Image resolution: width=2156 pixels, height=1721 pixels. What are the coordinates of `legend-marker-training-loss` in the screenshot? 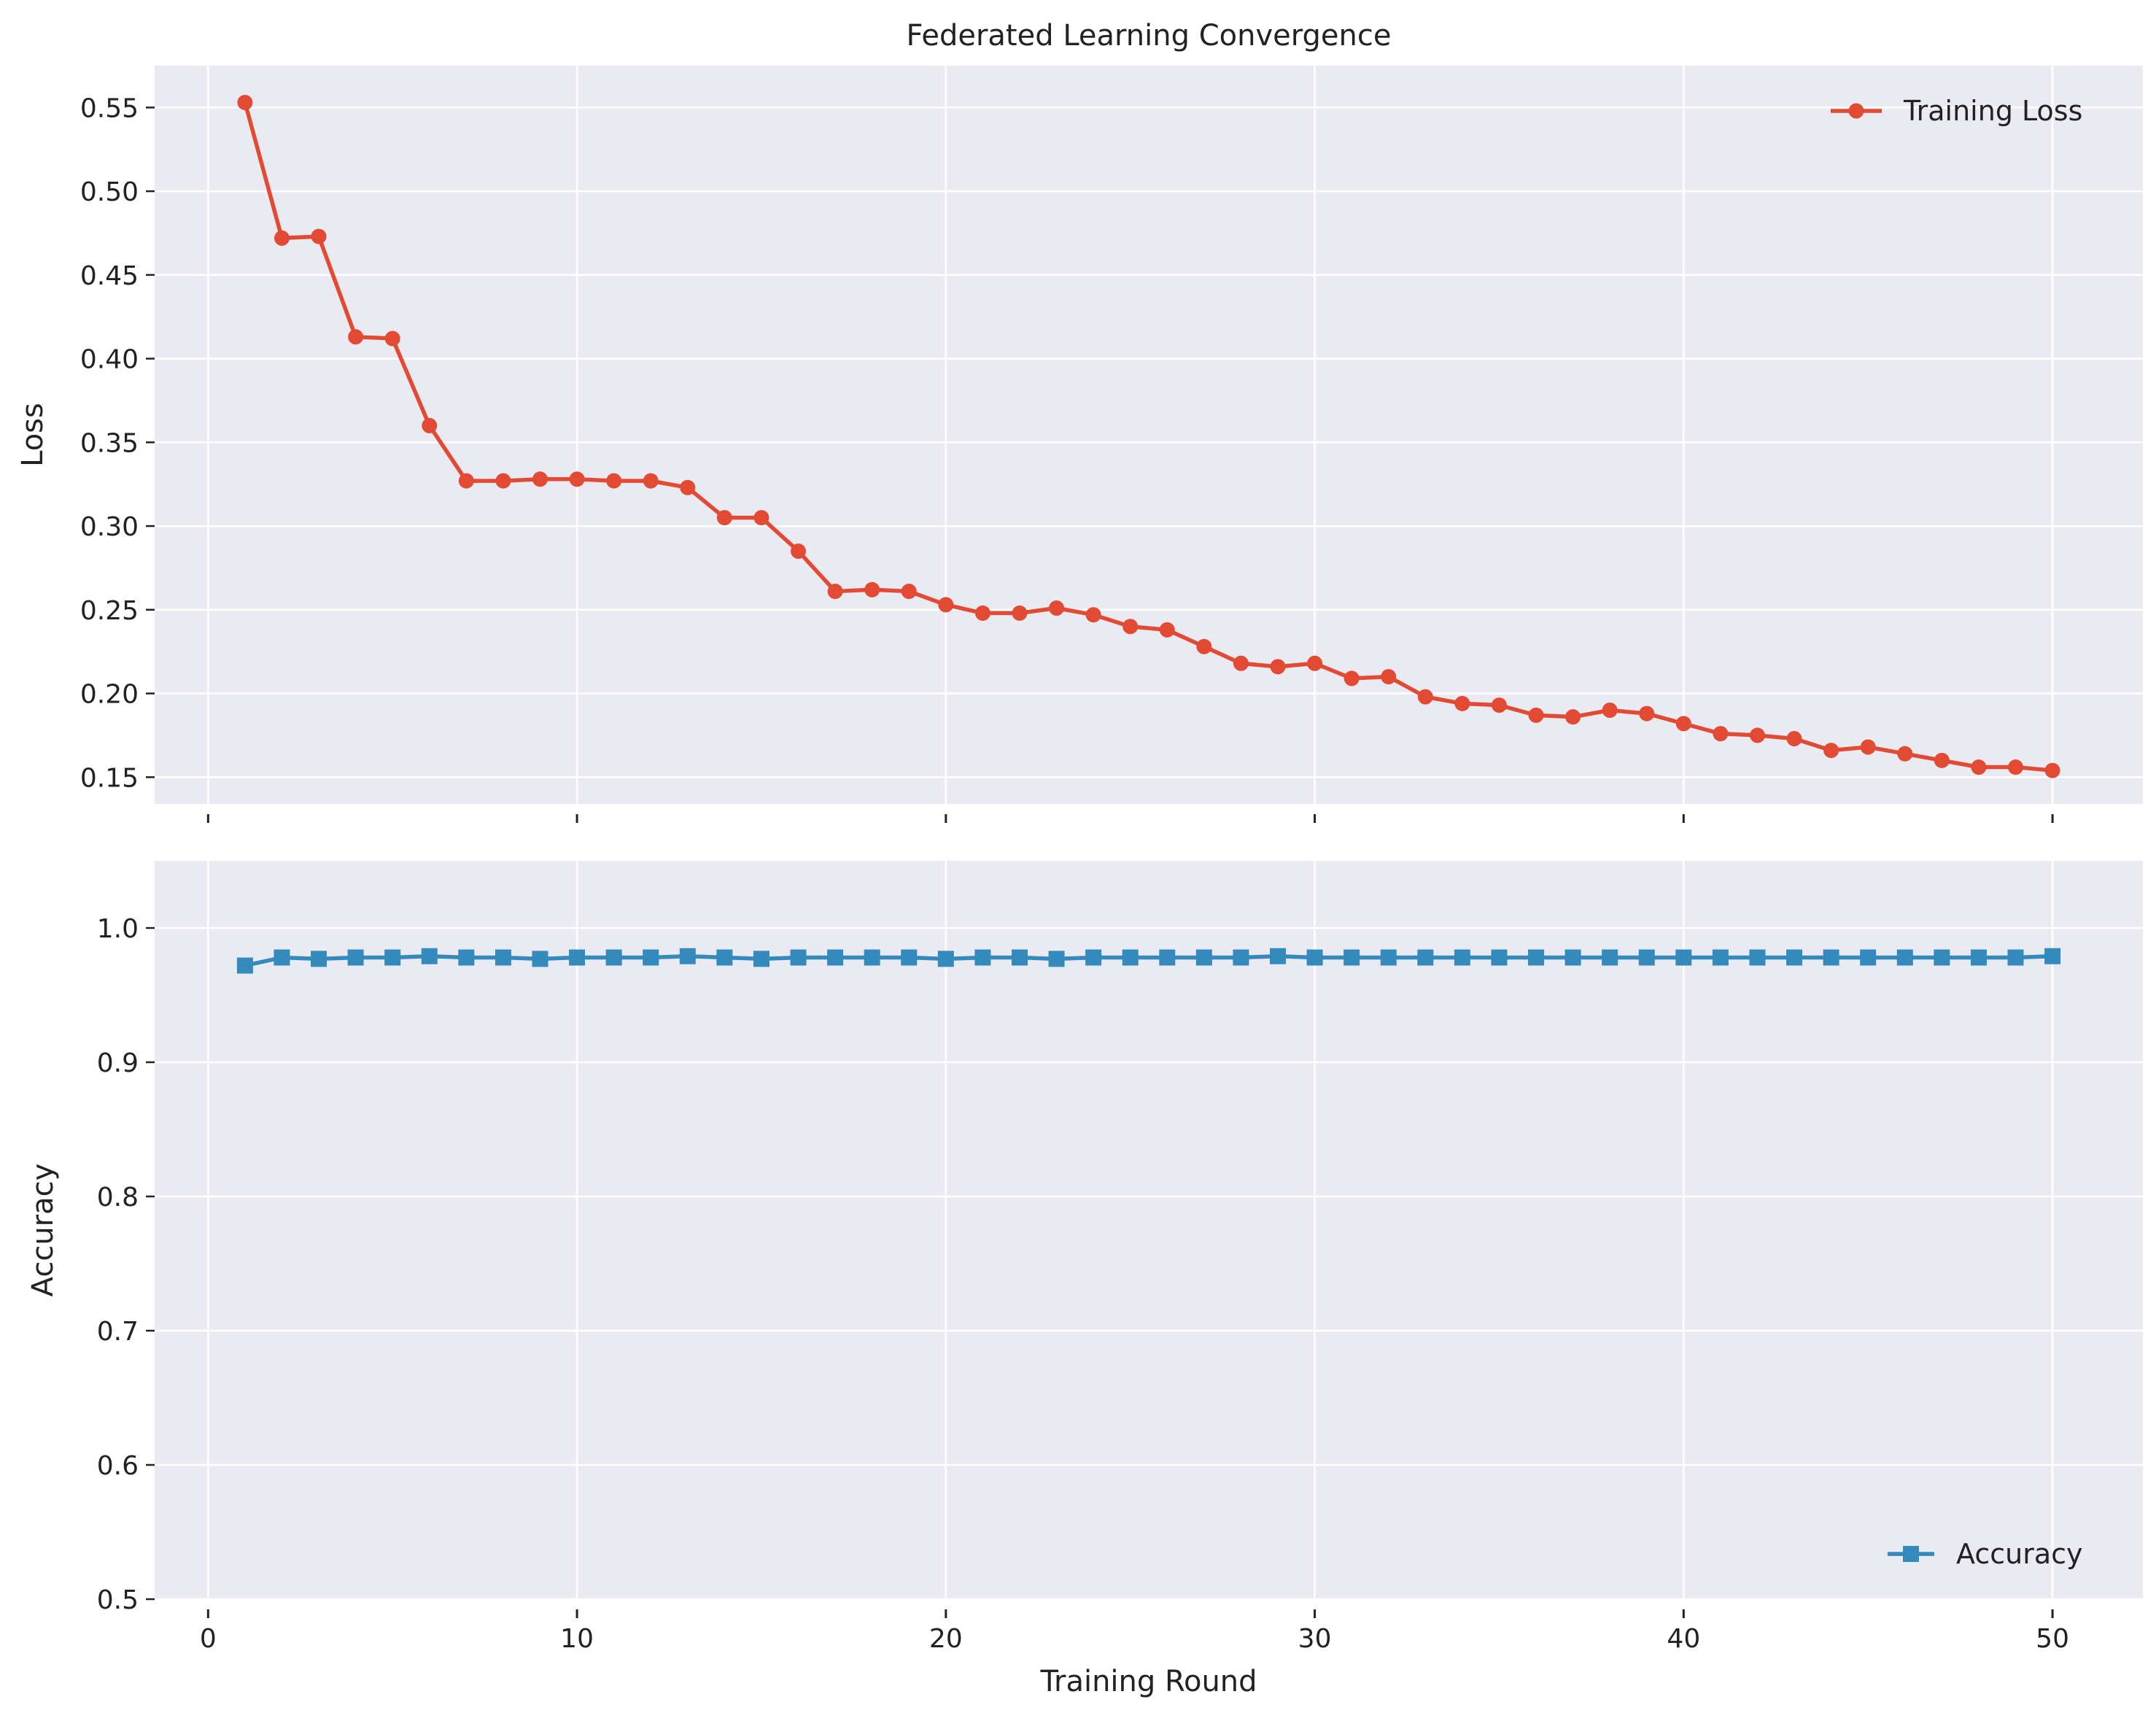 It's located at (1856, 111).